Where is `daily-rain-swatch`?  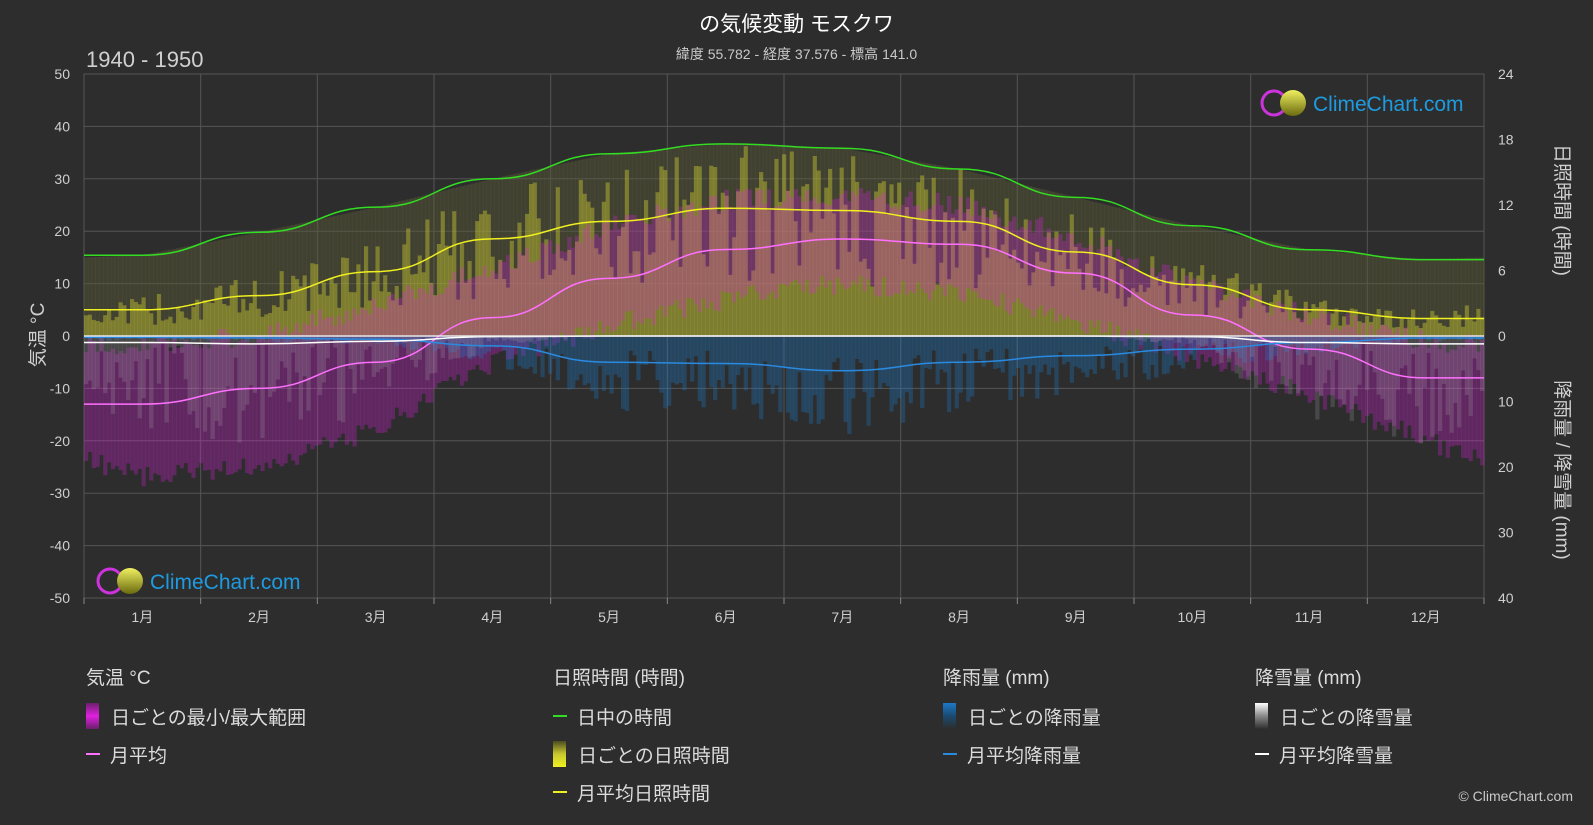
daily-rain-swatch is located at coordinates (949, 716).